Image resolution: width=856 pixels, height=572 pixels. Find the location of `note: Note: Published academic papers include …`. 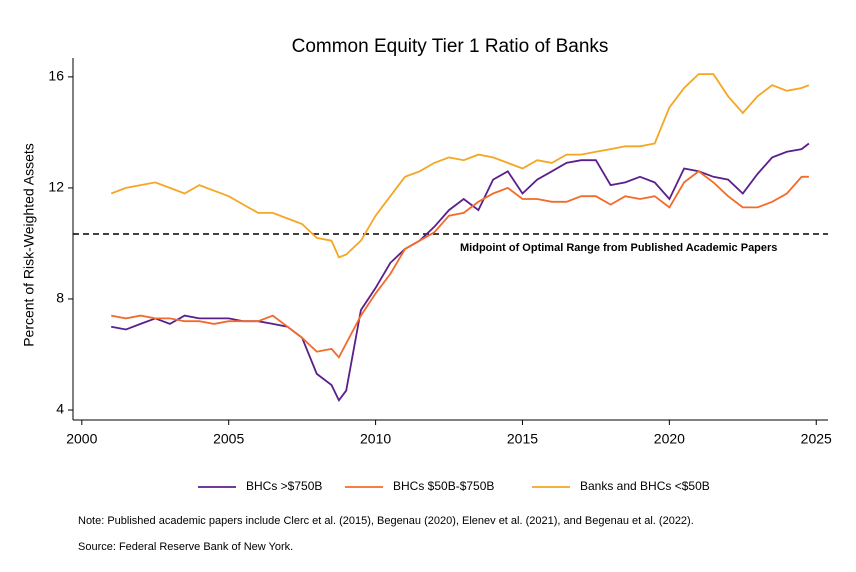

note: Note: Published academic papers include … is located at coordinates (386, 521).